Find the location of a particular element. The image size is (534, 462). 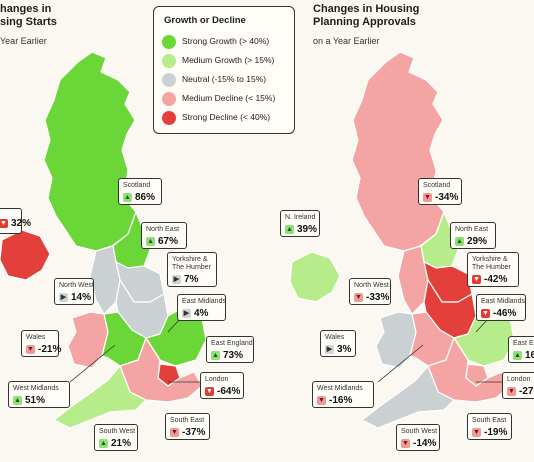

callout-east-england: East England ▲ 73% is located at coordinates (230, 349).